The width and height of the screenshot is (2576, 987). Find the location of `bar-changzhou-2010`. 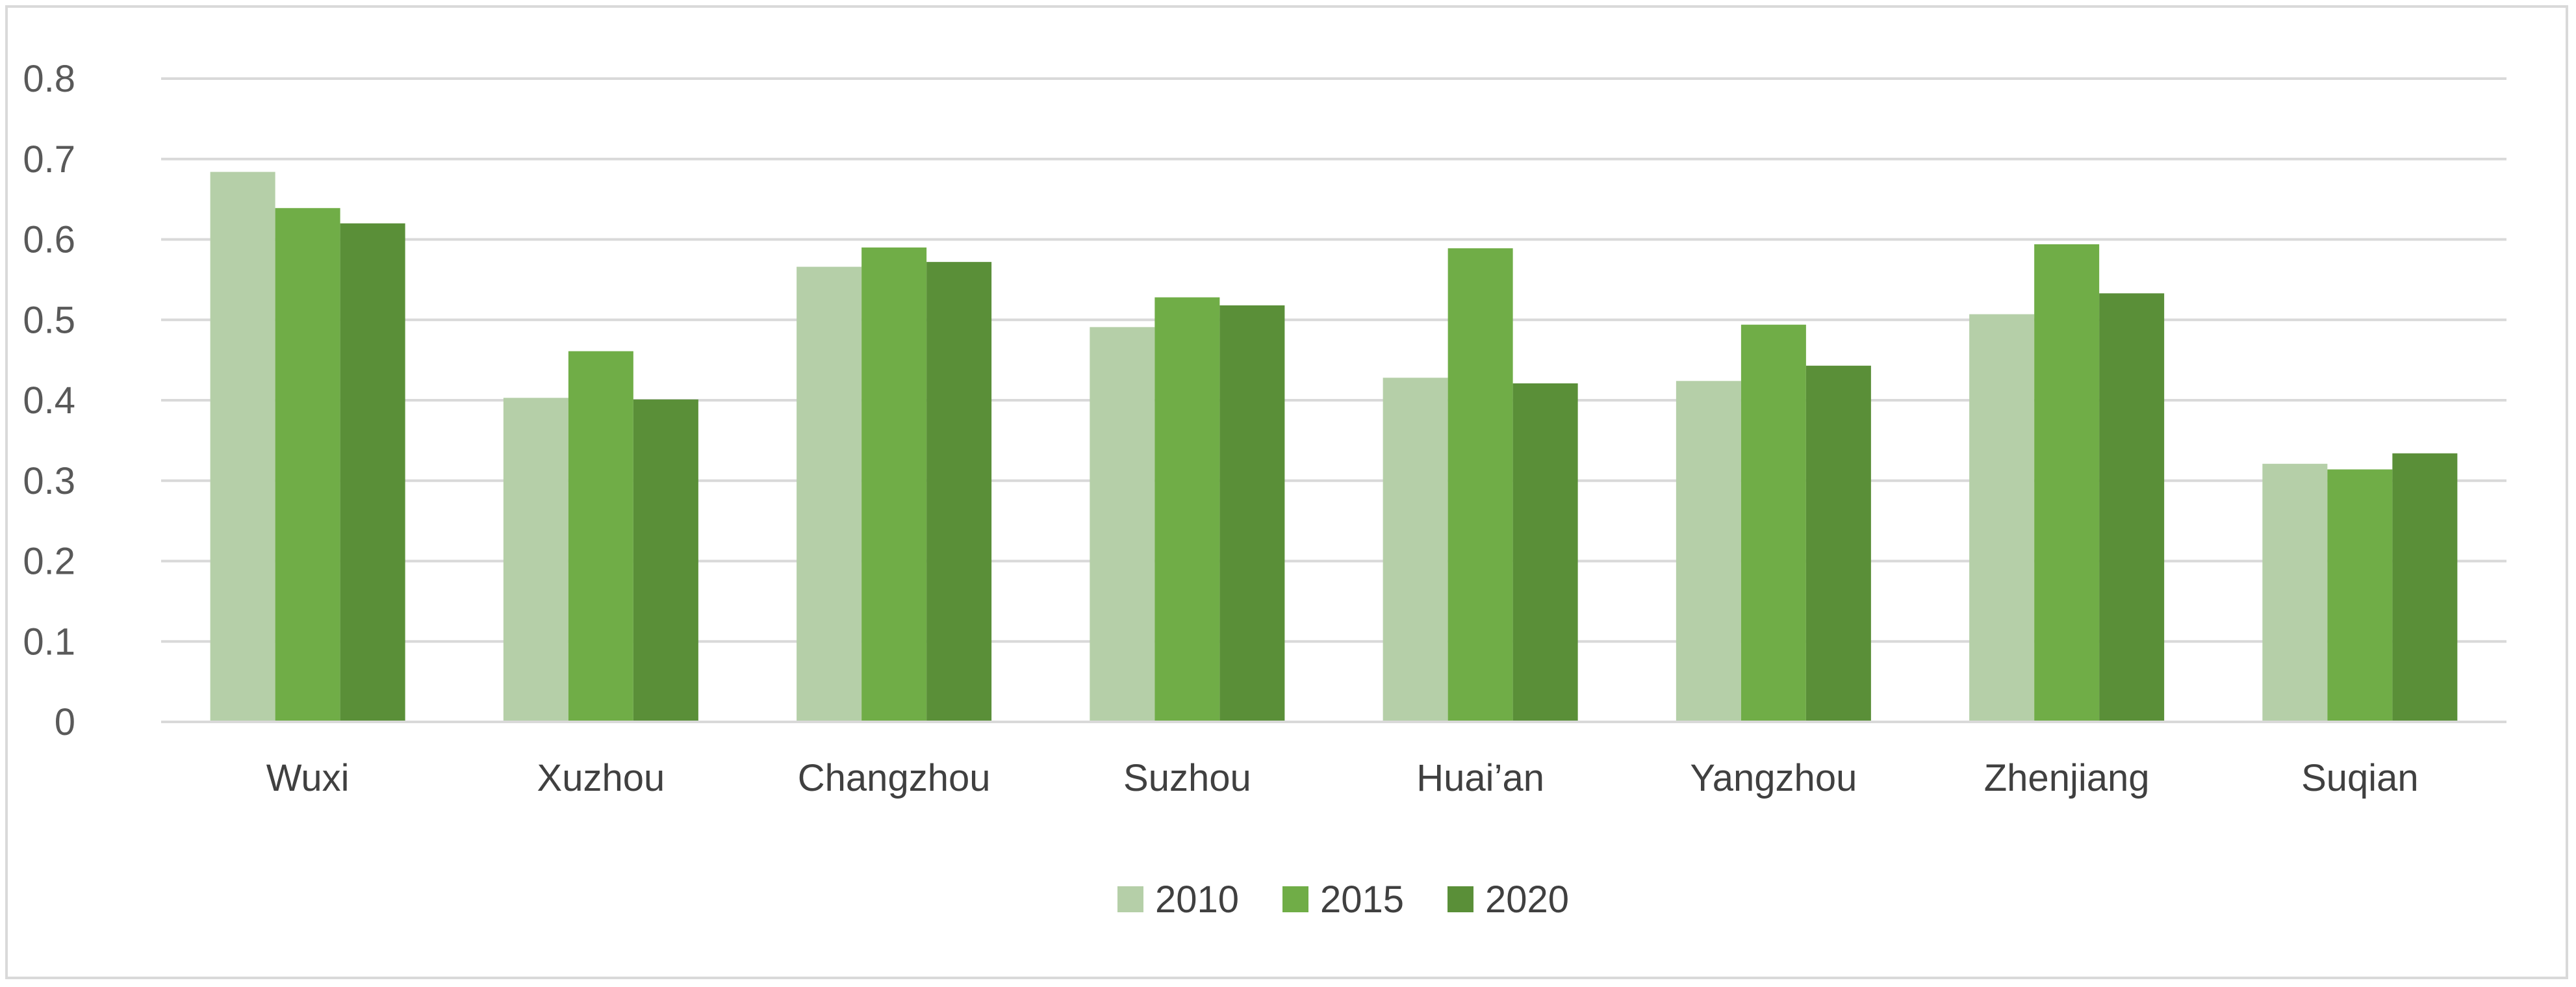

bar-changzhou-2010 is located at coordinates (829, 494).